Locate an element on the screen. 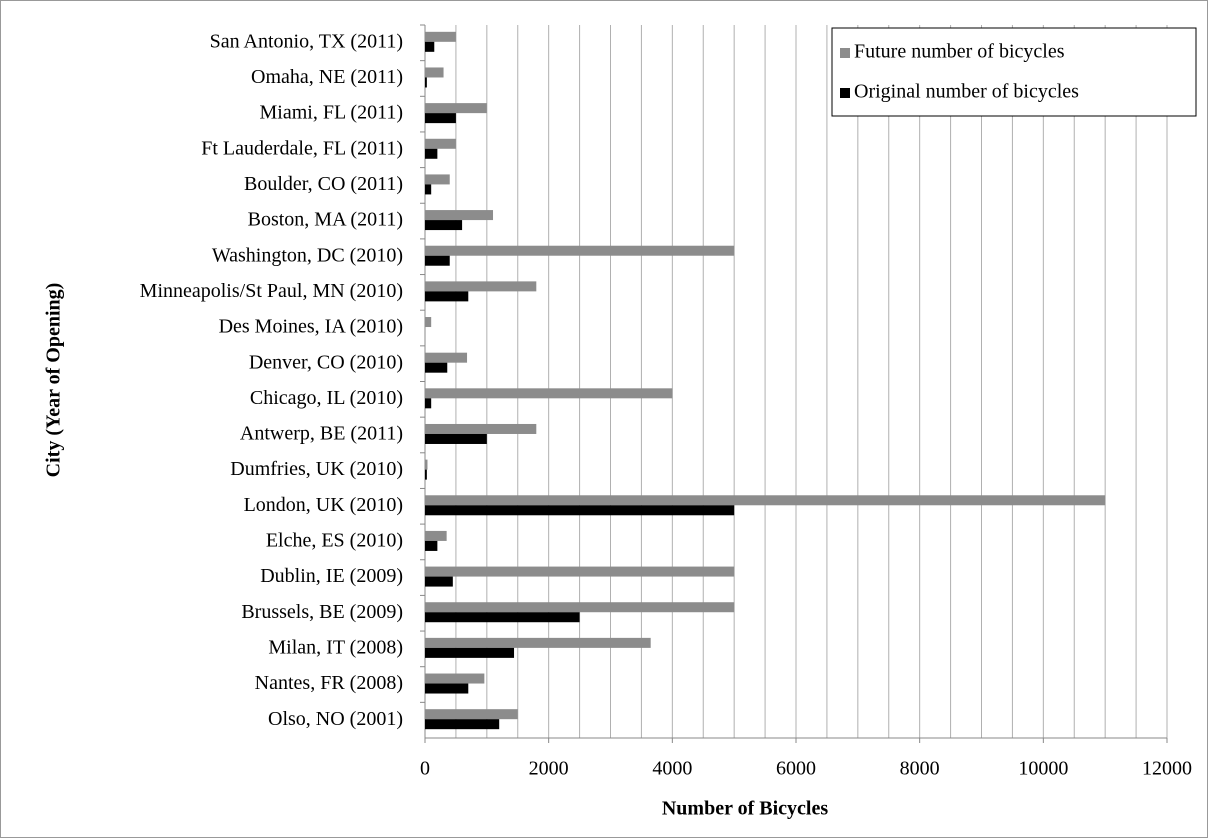  y-tick-label: Chicago, IL (2010) is located at coordinates (326, 398).